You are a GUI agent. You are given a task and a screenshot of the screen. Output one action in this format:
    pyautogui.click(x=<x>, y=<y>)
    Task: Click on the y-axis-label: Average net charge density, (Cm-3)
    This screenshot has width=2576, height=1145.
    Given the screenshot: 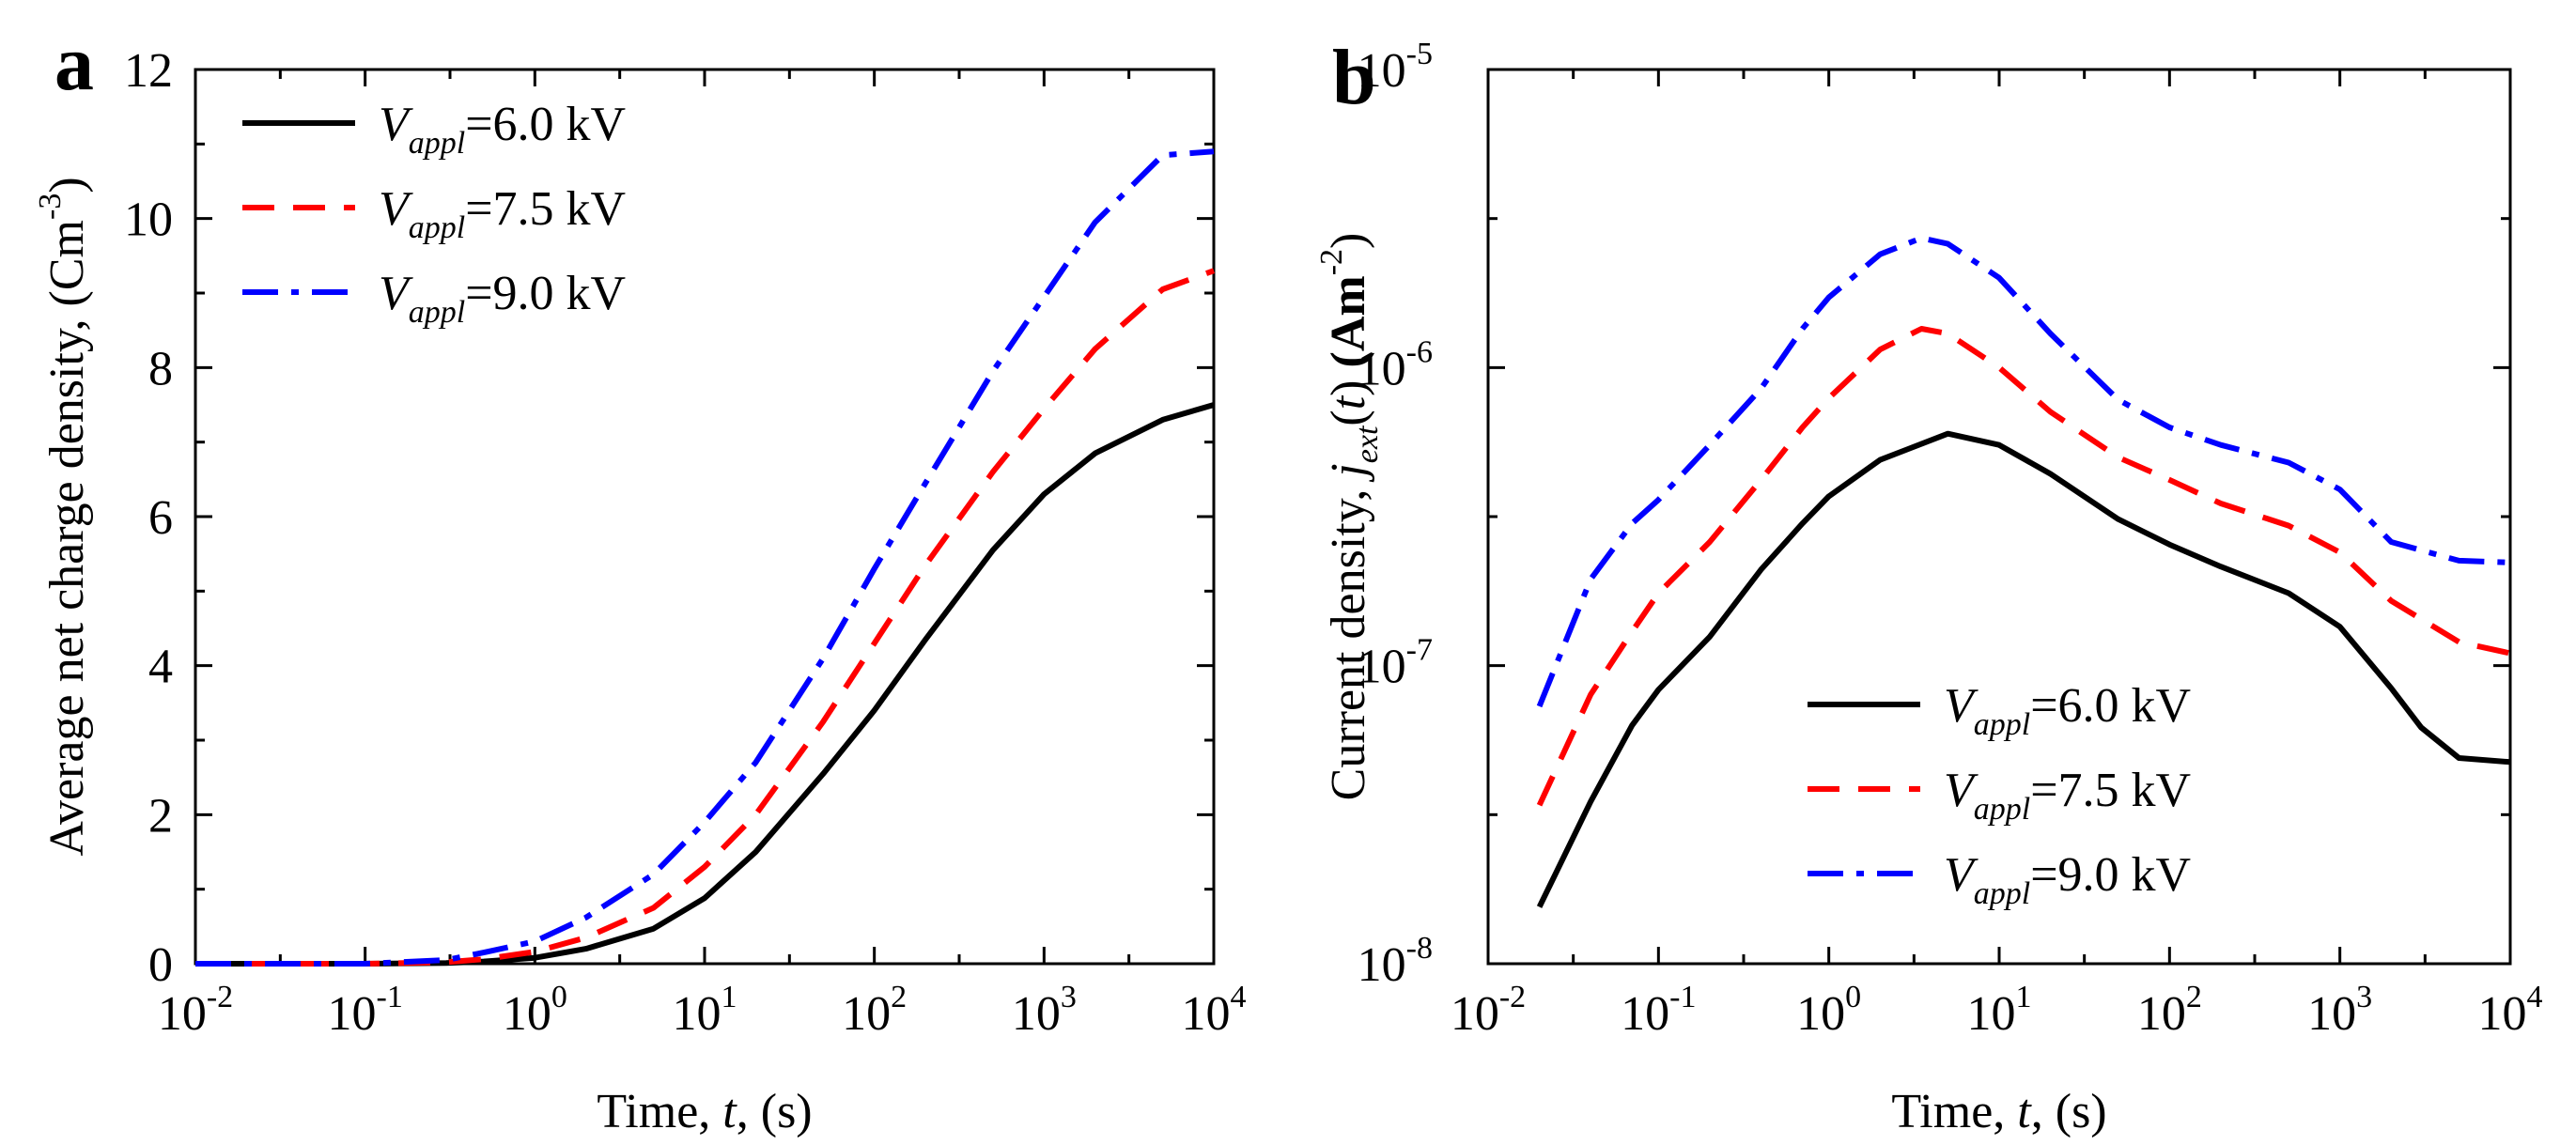 What is the action you would take?
    pyautogui.click(x=63, y=516)
    